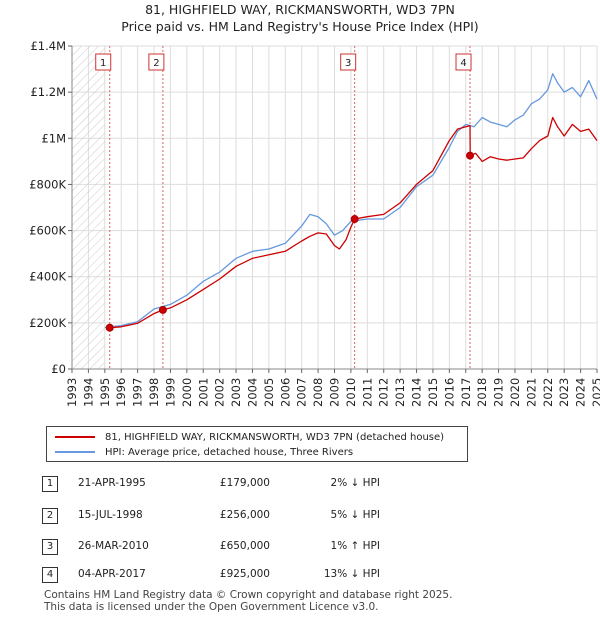 Image resolution: width=600 pixels, height=620 pixels. What do you see at coordinates (548, 392) in the screenshot?
I see `x-tick-label: 2022` at bounding box center [548, 392].